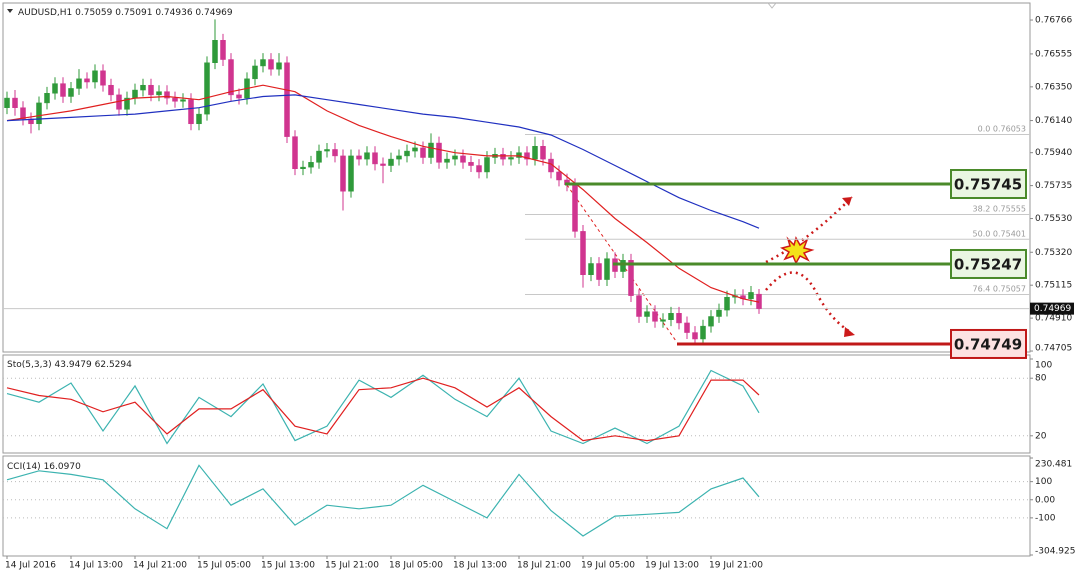  Describe the element at coordinates (30, 566) in the screenshot. I see `x-tick-label: 14 Jul 2016` at that location.